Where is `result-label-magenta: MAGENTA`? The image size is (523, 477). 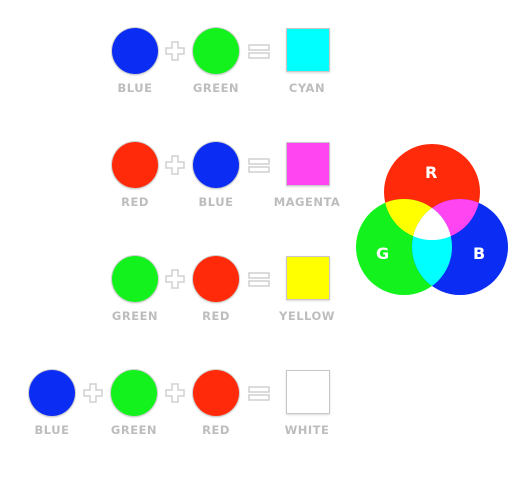
result-label-magenta: MAGENTA is located at coordinates (307, 202).